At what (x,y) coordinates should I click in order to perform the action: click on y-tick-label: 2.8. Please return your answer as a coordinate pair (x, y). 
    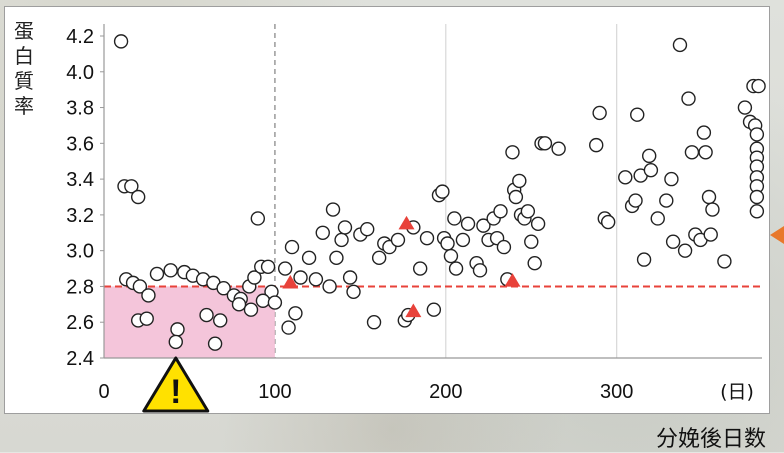
    Looking at the image, I should click on (80, 287).